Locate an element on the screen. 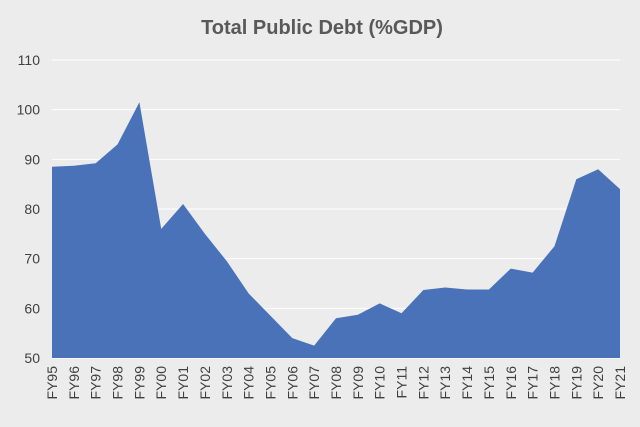 This screenshot has width=640, height=427. x-tick-label: FY97 is located at coordinates (96, 383).